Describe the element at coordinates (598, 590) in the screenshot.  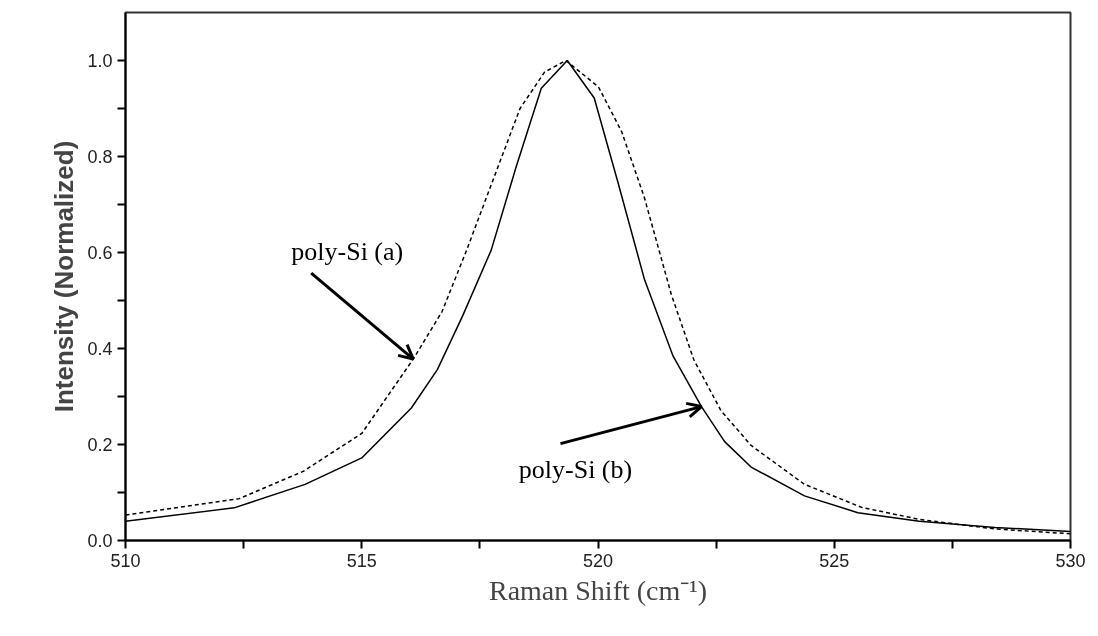
I see `x-axis-title: Raman Shift (cm⁻¹)` at that location.